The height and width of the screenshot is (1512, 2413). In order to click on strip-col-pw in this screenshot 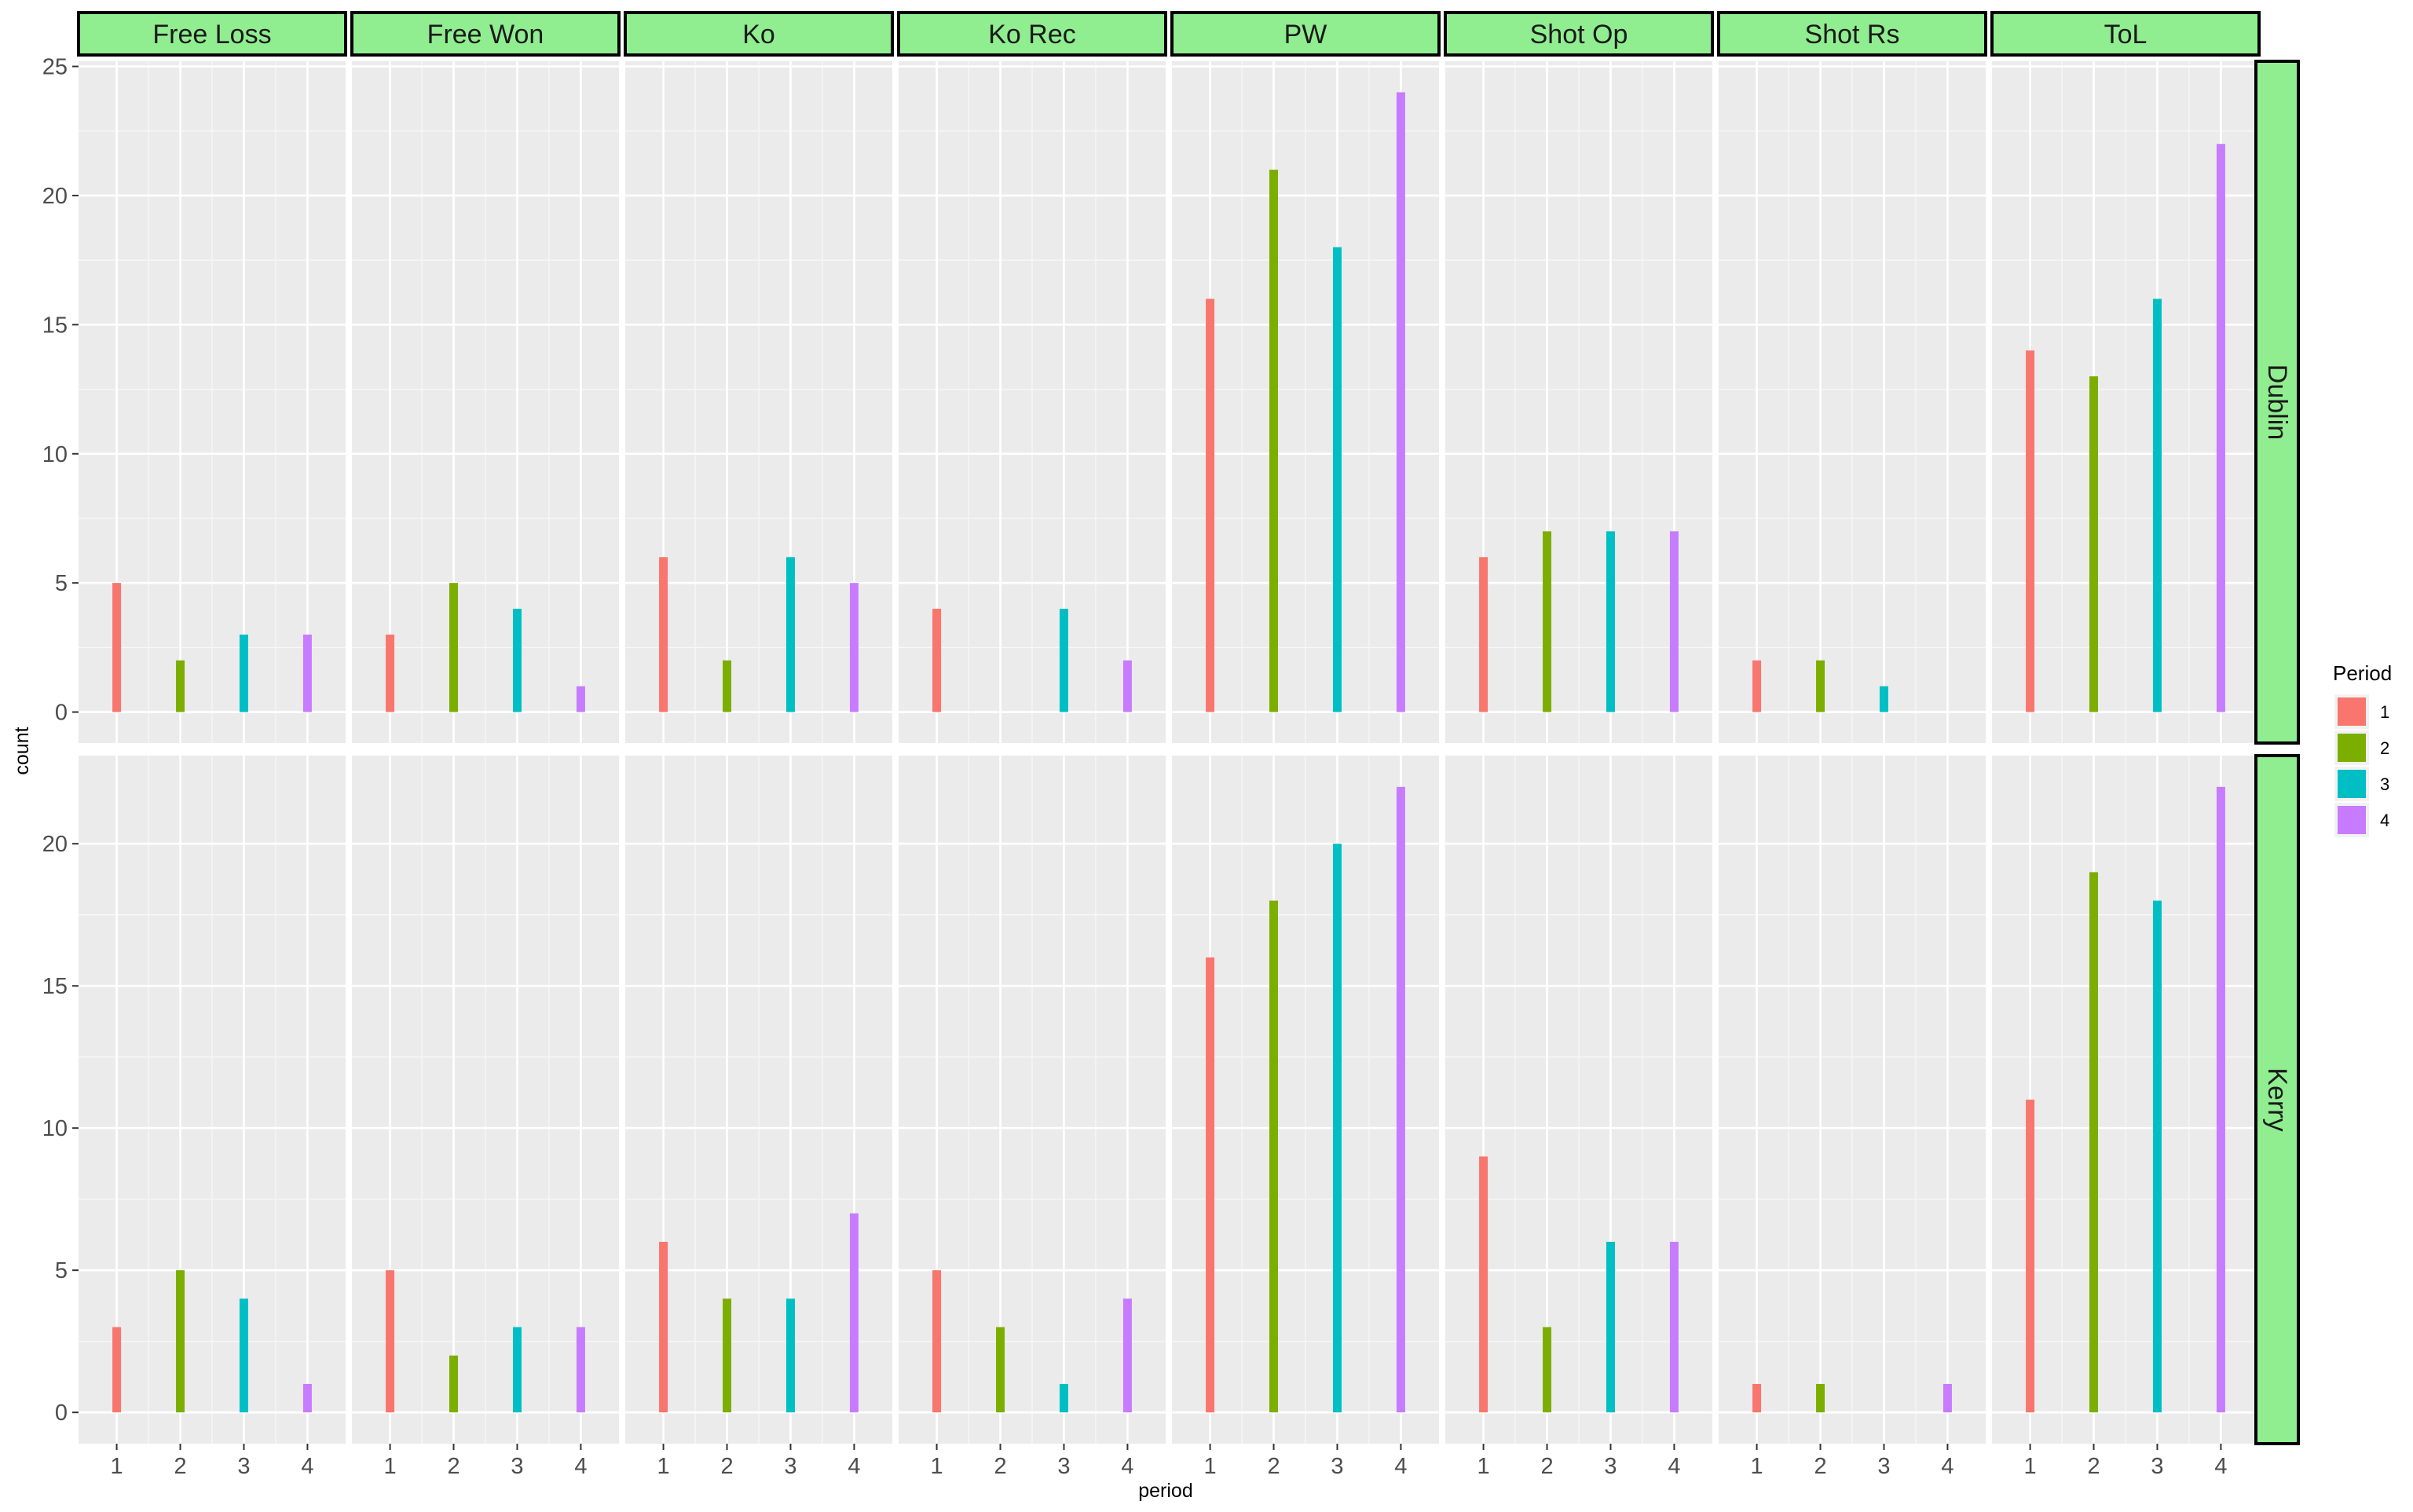, I will do `click(1305, 34)`.